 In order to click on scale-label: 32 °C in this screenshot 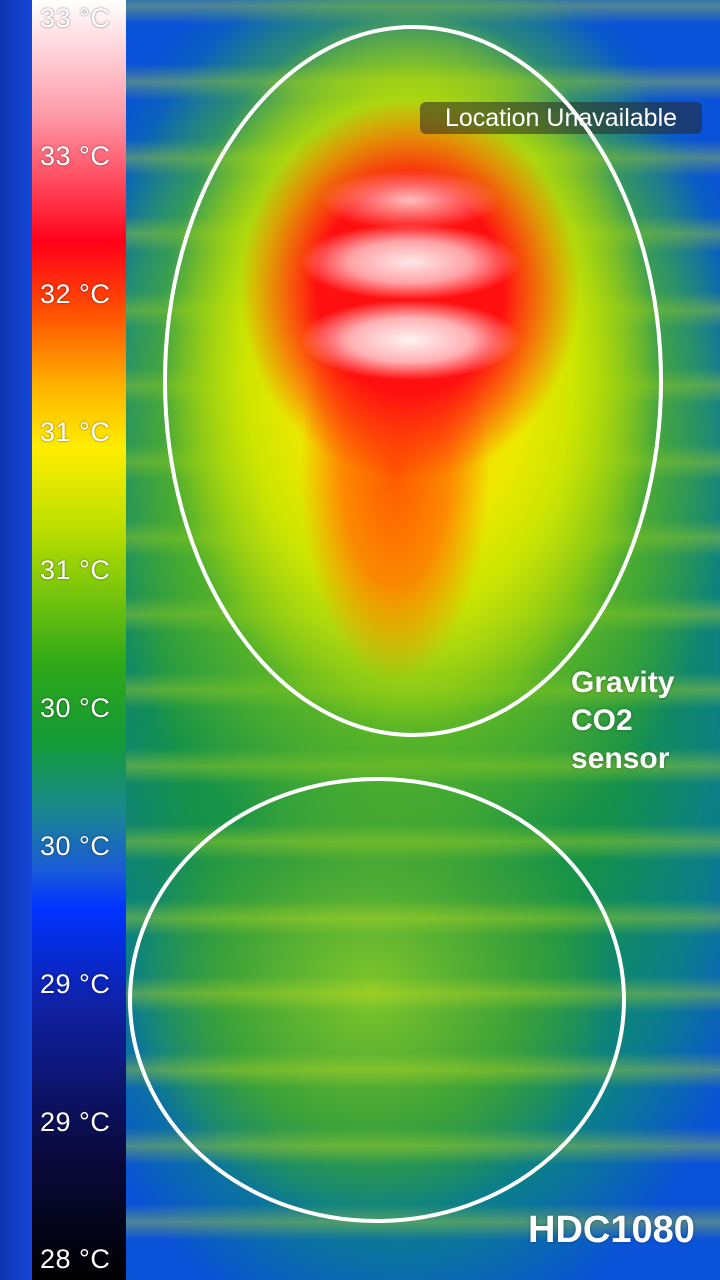, I will do `click(75, 294)`.